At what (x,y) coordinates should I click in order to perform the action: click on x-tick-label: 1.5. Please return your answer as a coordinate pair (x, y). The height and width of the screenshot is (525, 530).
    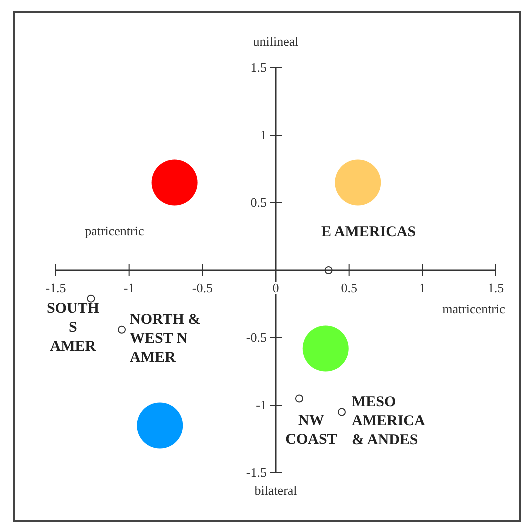
    Looking at the image, I should click on (496, 288).